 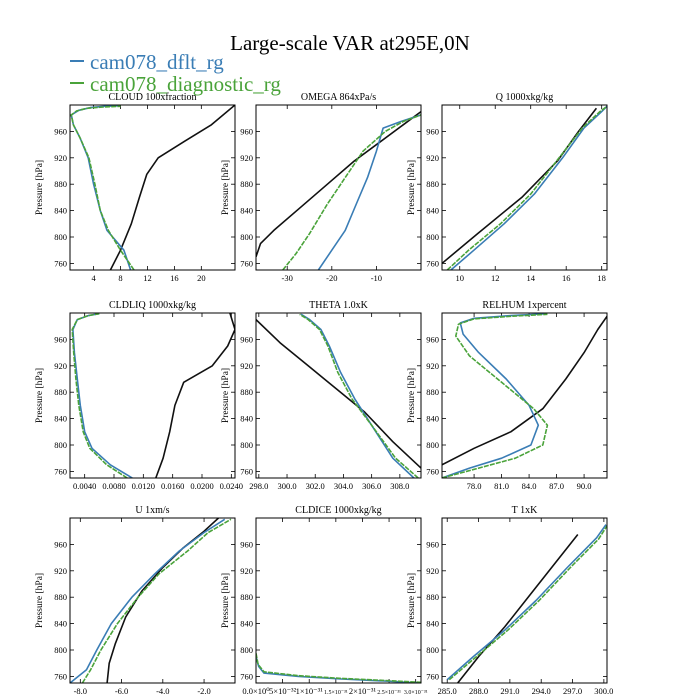 I want to click on x-tick-label: 297.0, so click(x=572, y=691).